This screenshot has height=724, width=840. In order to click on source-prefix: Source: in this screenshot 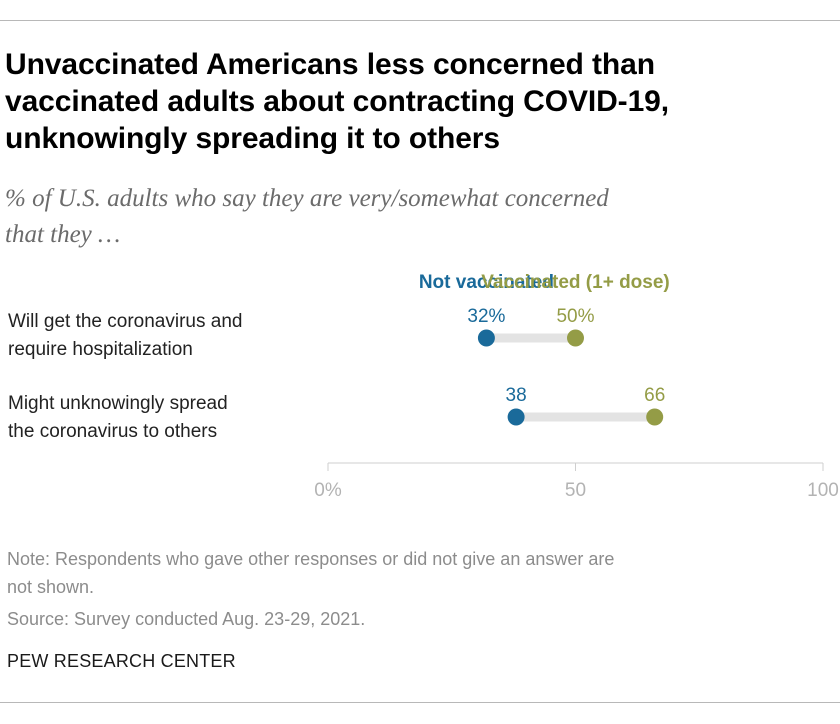, I will do `click(41, 619)`.